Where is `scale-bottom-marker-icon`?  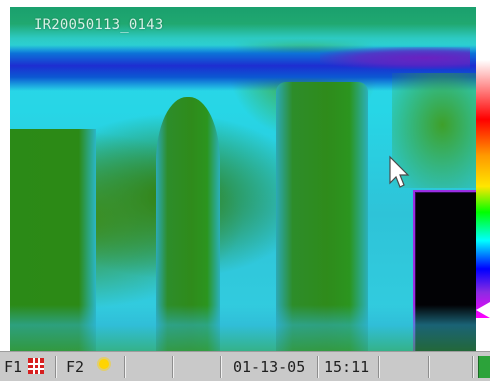
scale-bottom-marker-icon is located at coordinates (483, 310).